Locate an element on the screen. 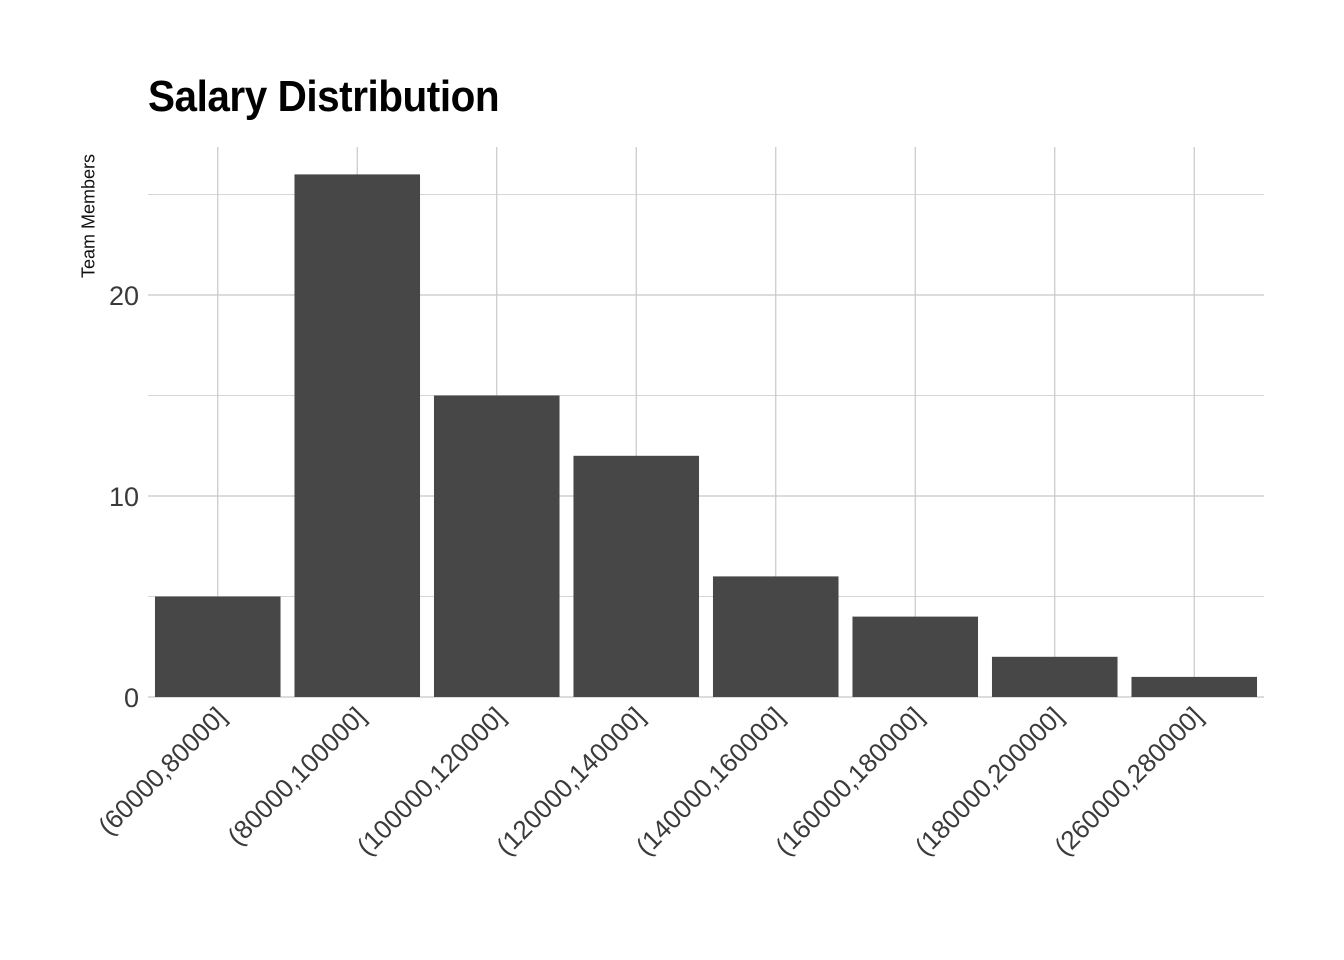 This screenshot has width=1344, height=960. x-tick-label: (180000,200000] is located at coordinates (989, 781).